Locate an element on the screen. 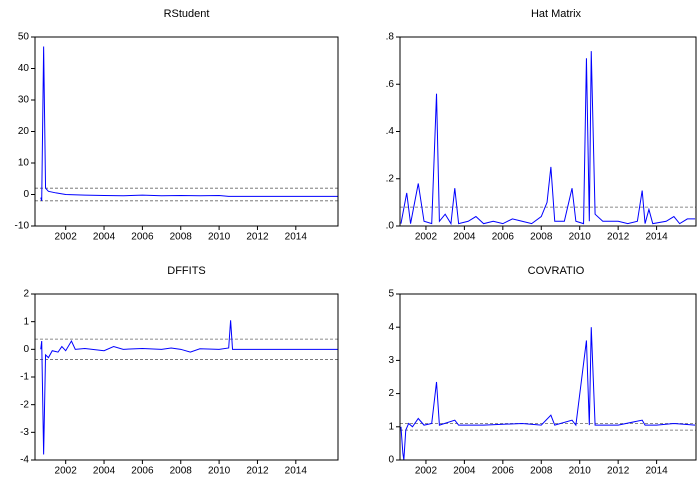  chart-title: Hat Matrix is located at coordinates (556, 14).